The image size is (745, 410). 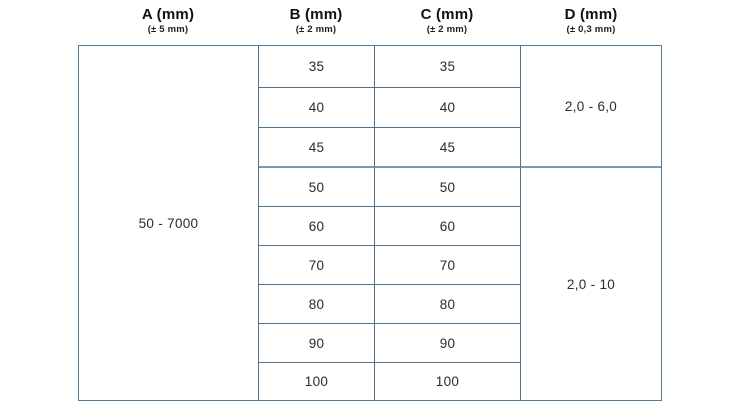 What do you see at coordinates (317, 265) in the screenshot?
I see `cell-b-row5: 70` at bounding box center [317, 265].